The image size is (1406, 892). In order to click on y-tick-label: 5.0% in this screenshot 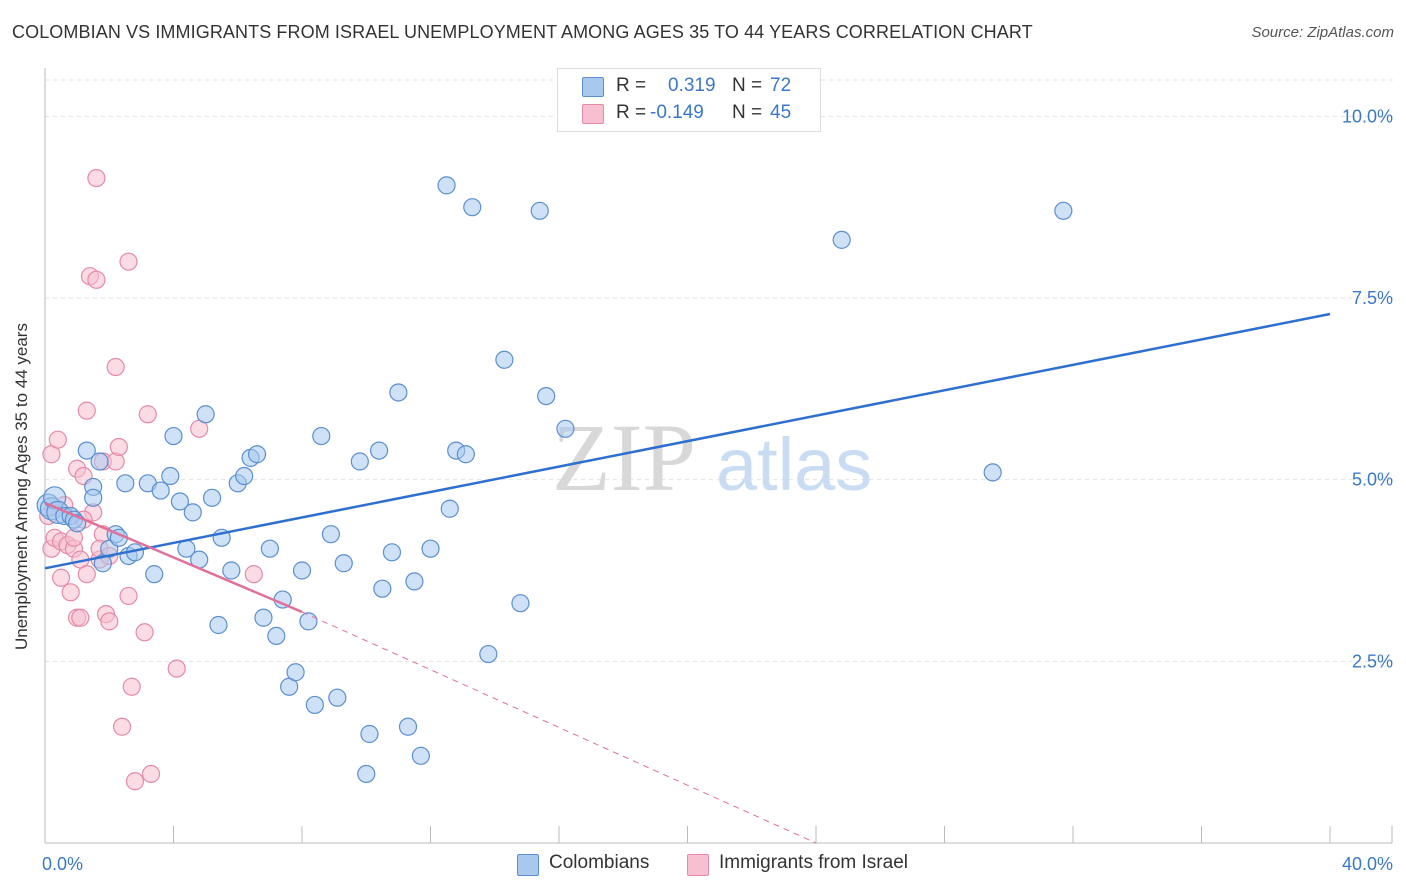, I will do `click(1372, 480)`.